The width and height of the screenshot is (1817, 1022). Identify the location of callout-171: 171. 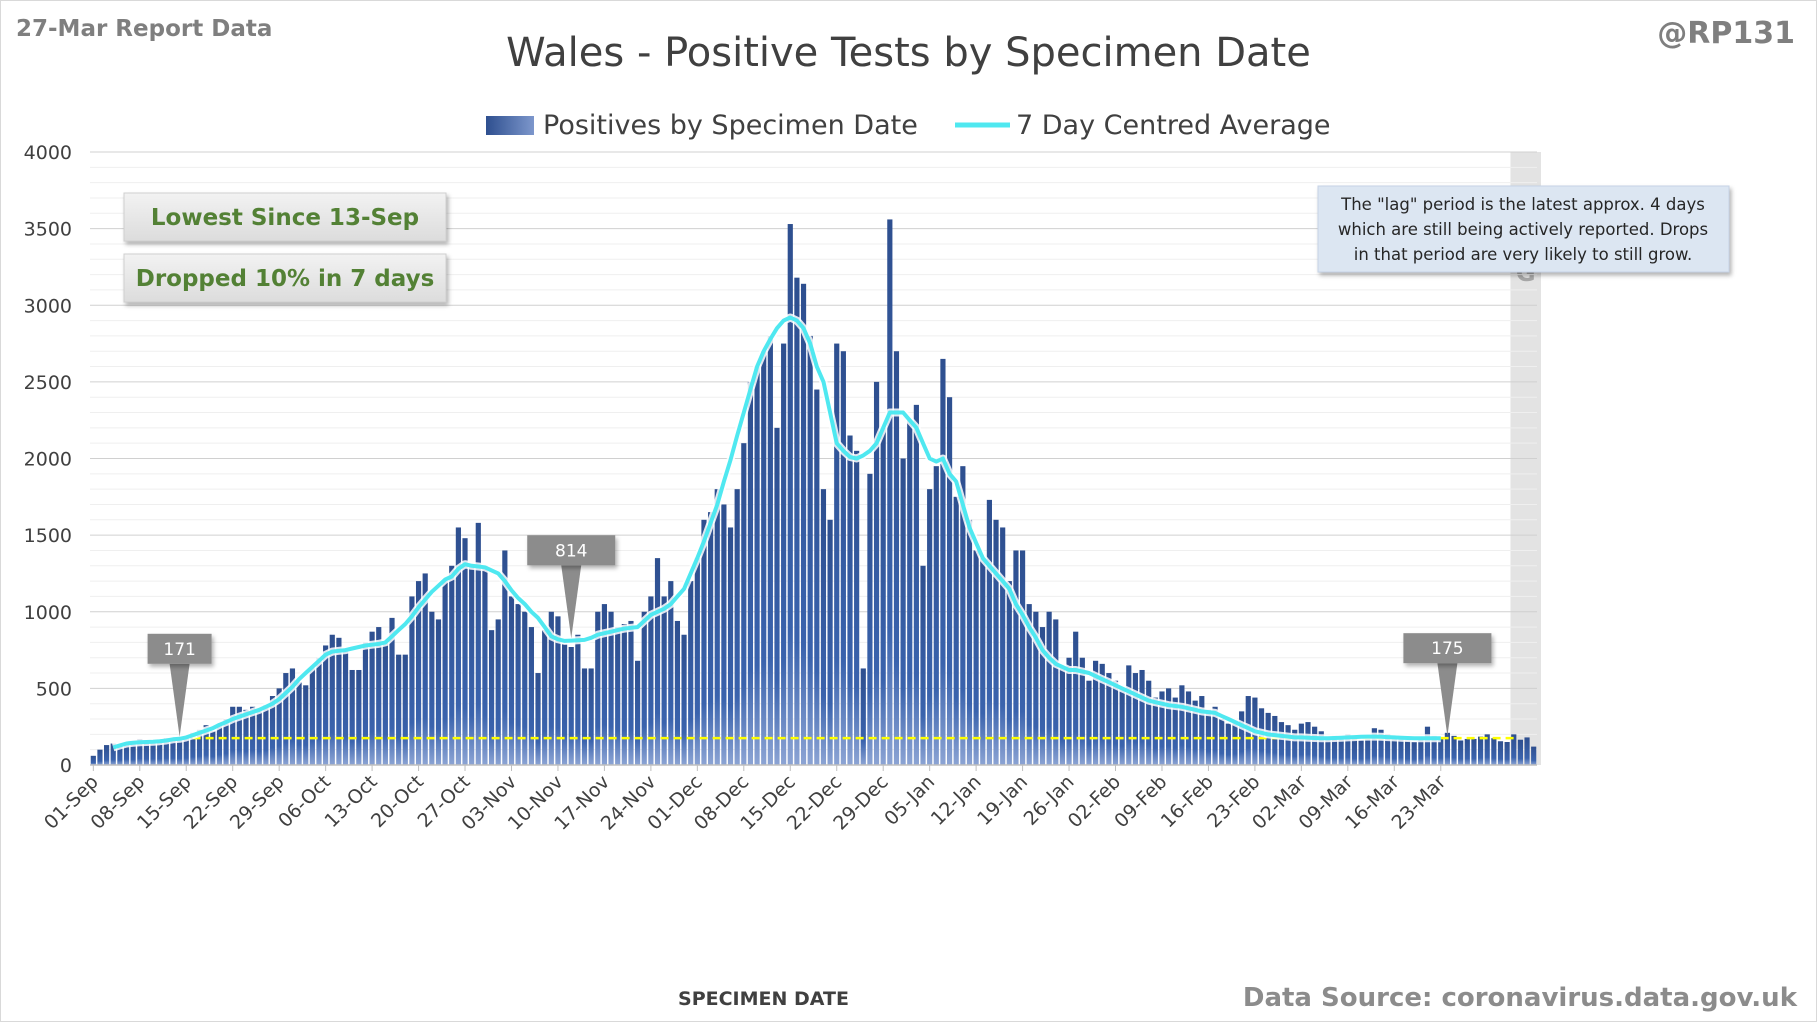
(179, 685).